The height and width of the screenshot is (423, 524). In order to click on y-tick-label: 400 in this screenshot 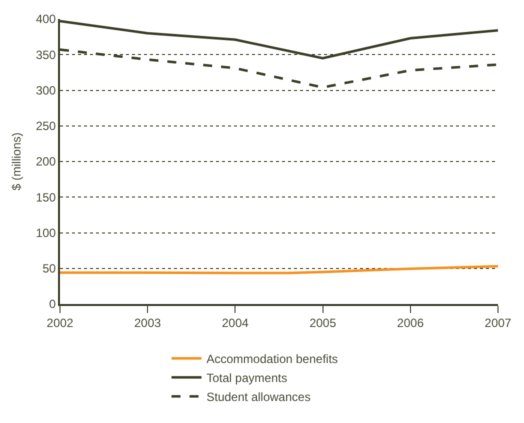, I will do `click(46, 19)`.